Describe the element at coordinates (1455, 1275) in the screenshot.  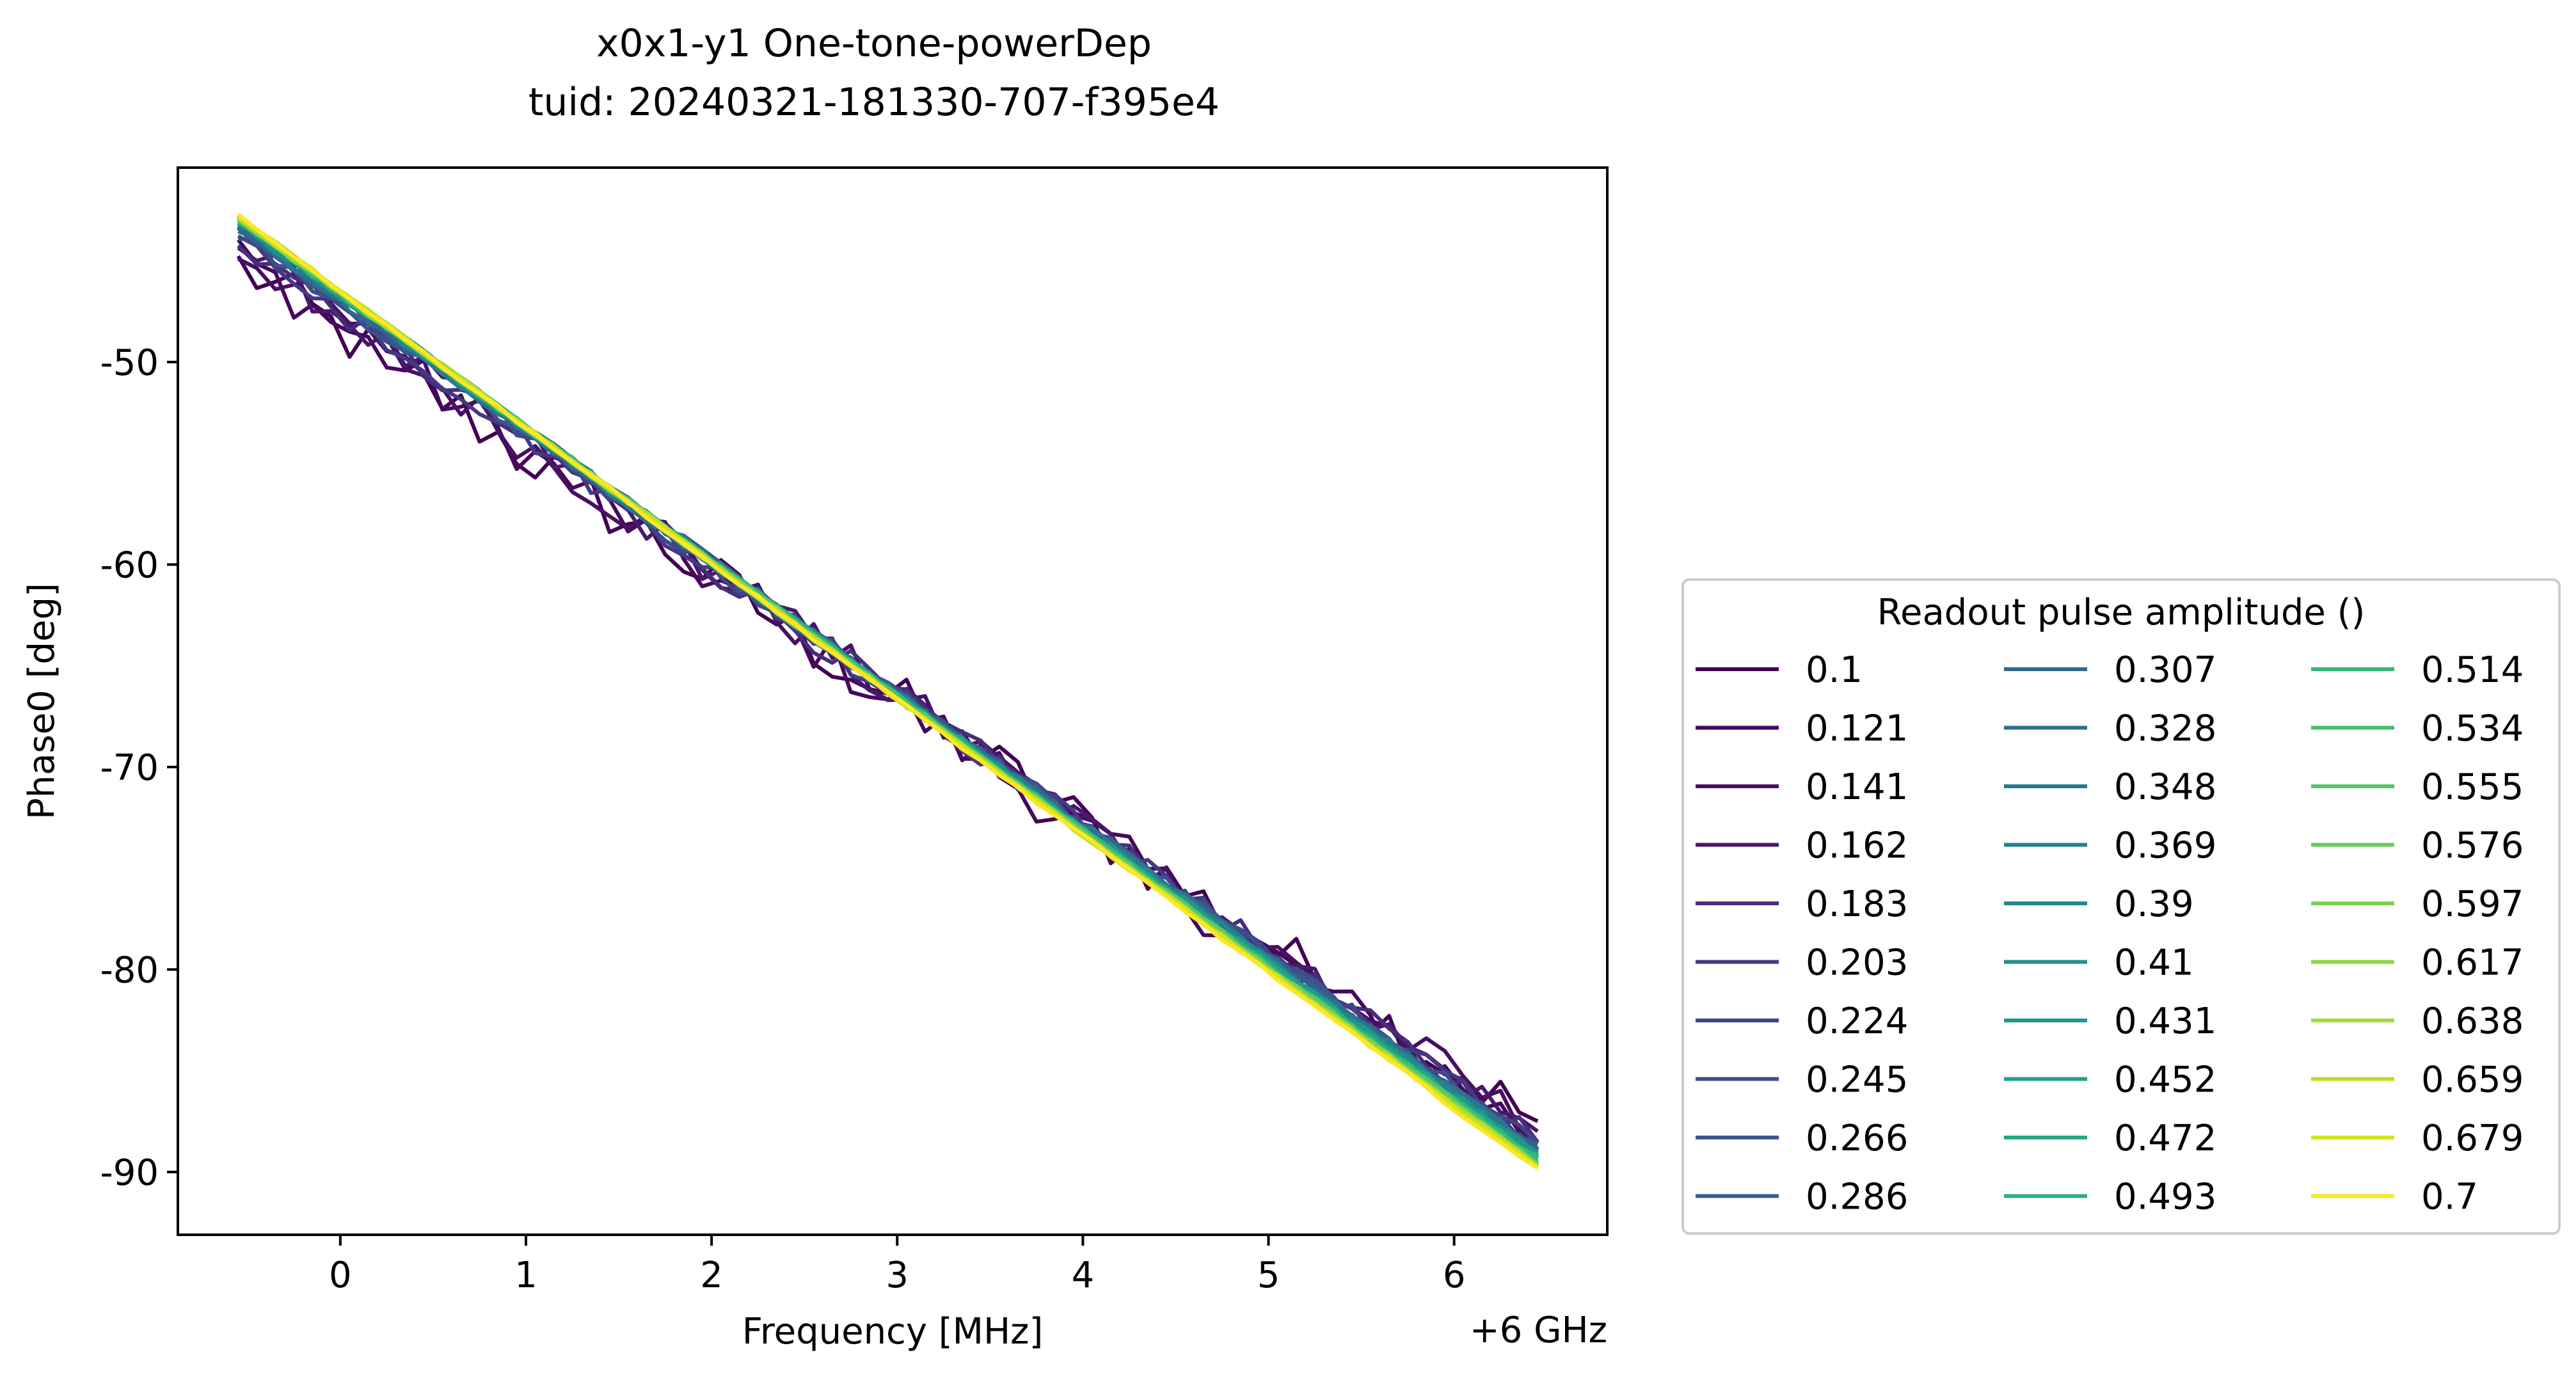
I see `x-tick-label: 6` at that location.